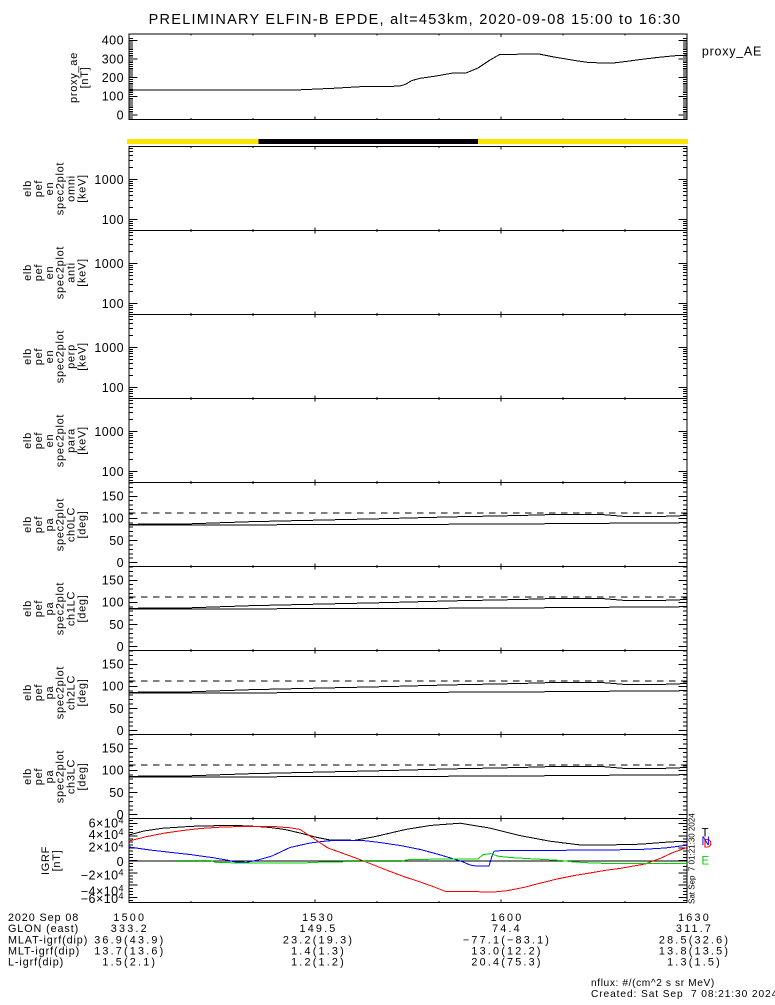 Image resolution: width=775 pixels, height=1005 pixels. I want to click on svg-text: 1530, so click(318, 918).